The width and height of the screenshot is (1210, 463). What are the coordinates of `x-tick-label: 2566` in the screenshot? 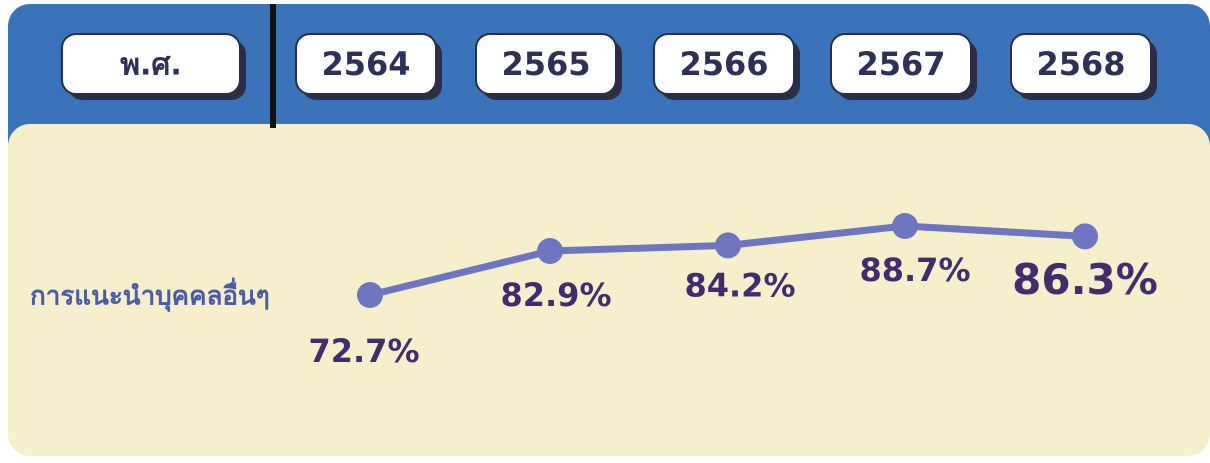 It's located at (723, 64).